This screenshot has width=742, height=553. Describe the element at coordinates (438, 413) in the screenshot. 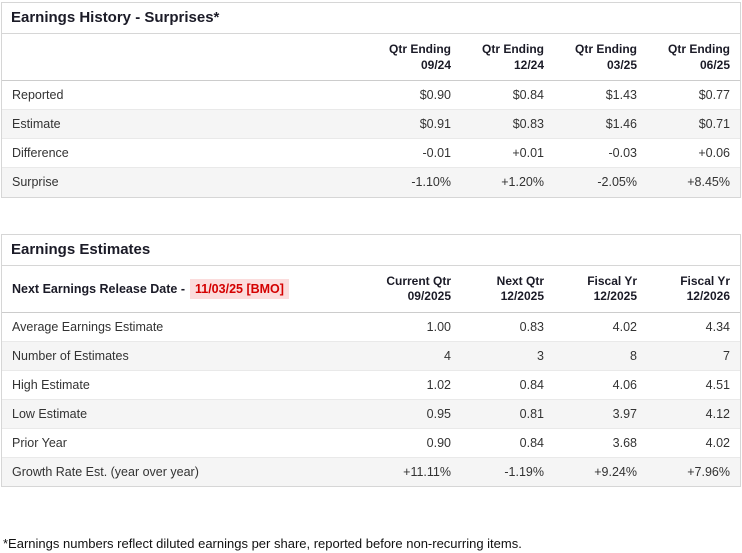

I see `row-value: 0.95` at that location.